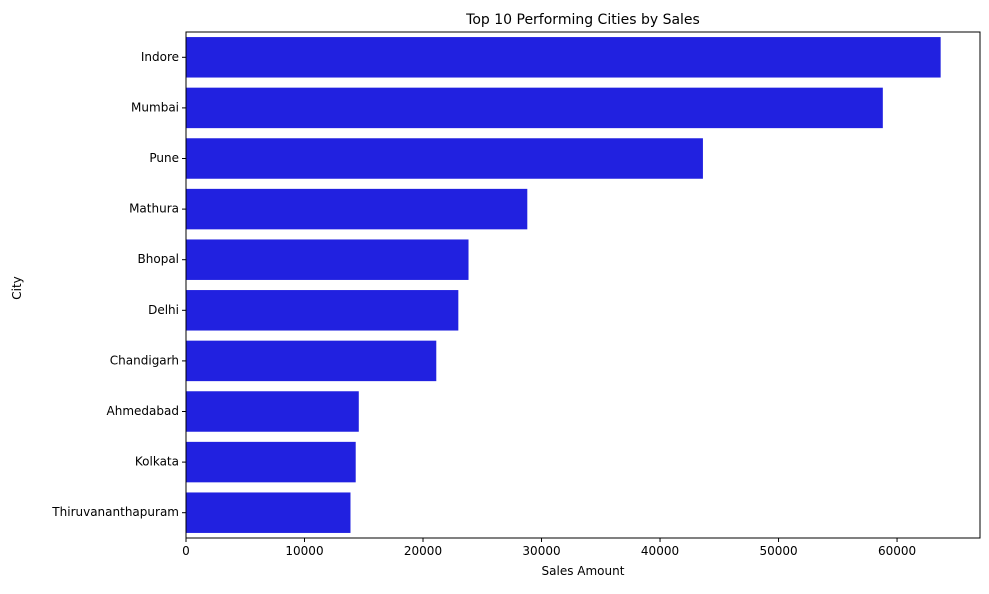 The image size is (989, 594). I want to click on x-tick-label: 40000, so click(660, 551).